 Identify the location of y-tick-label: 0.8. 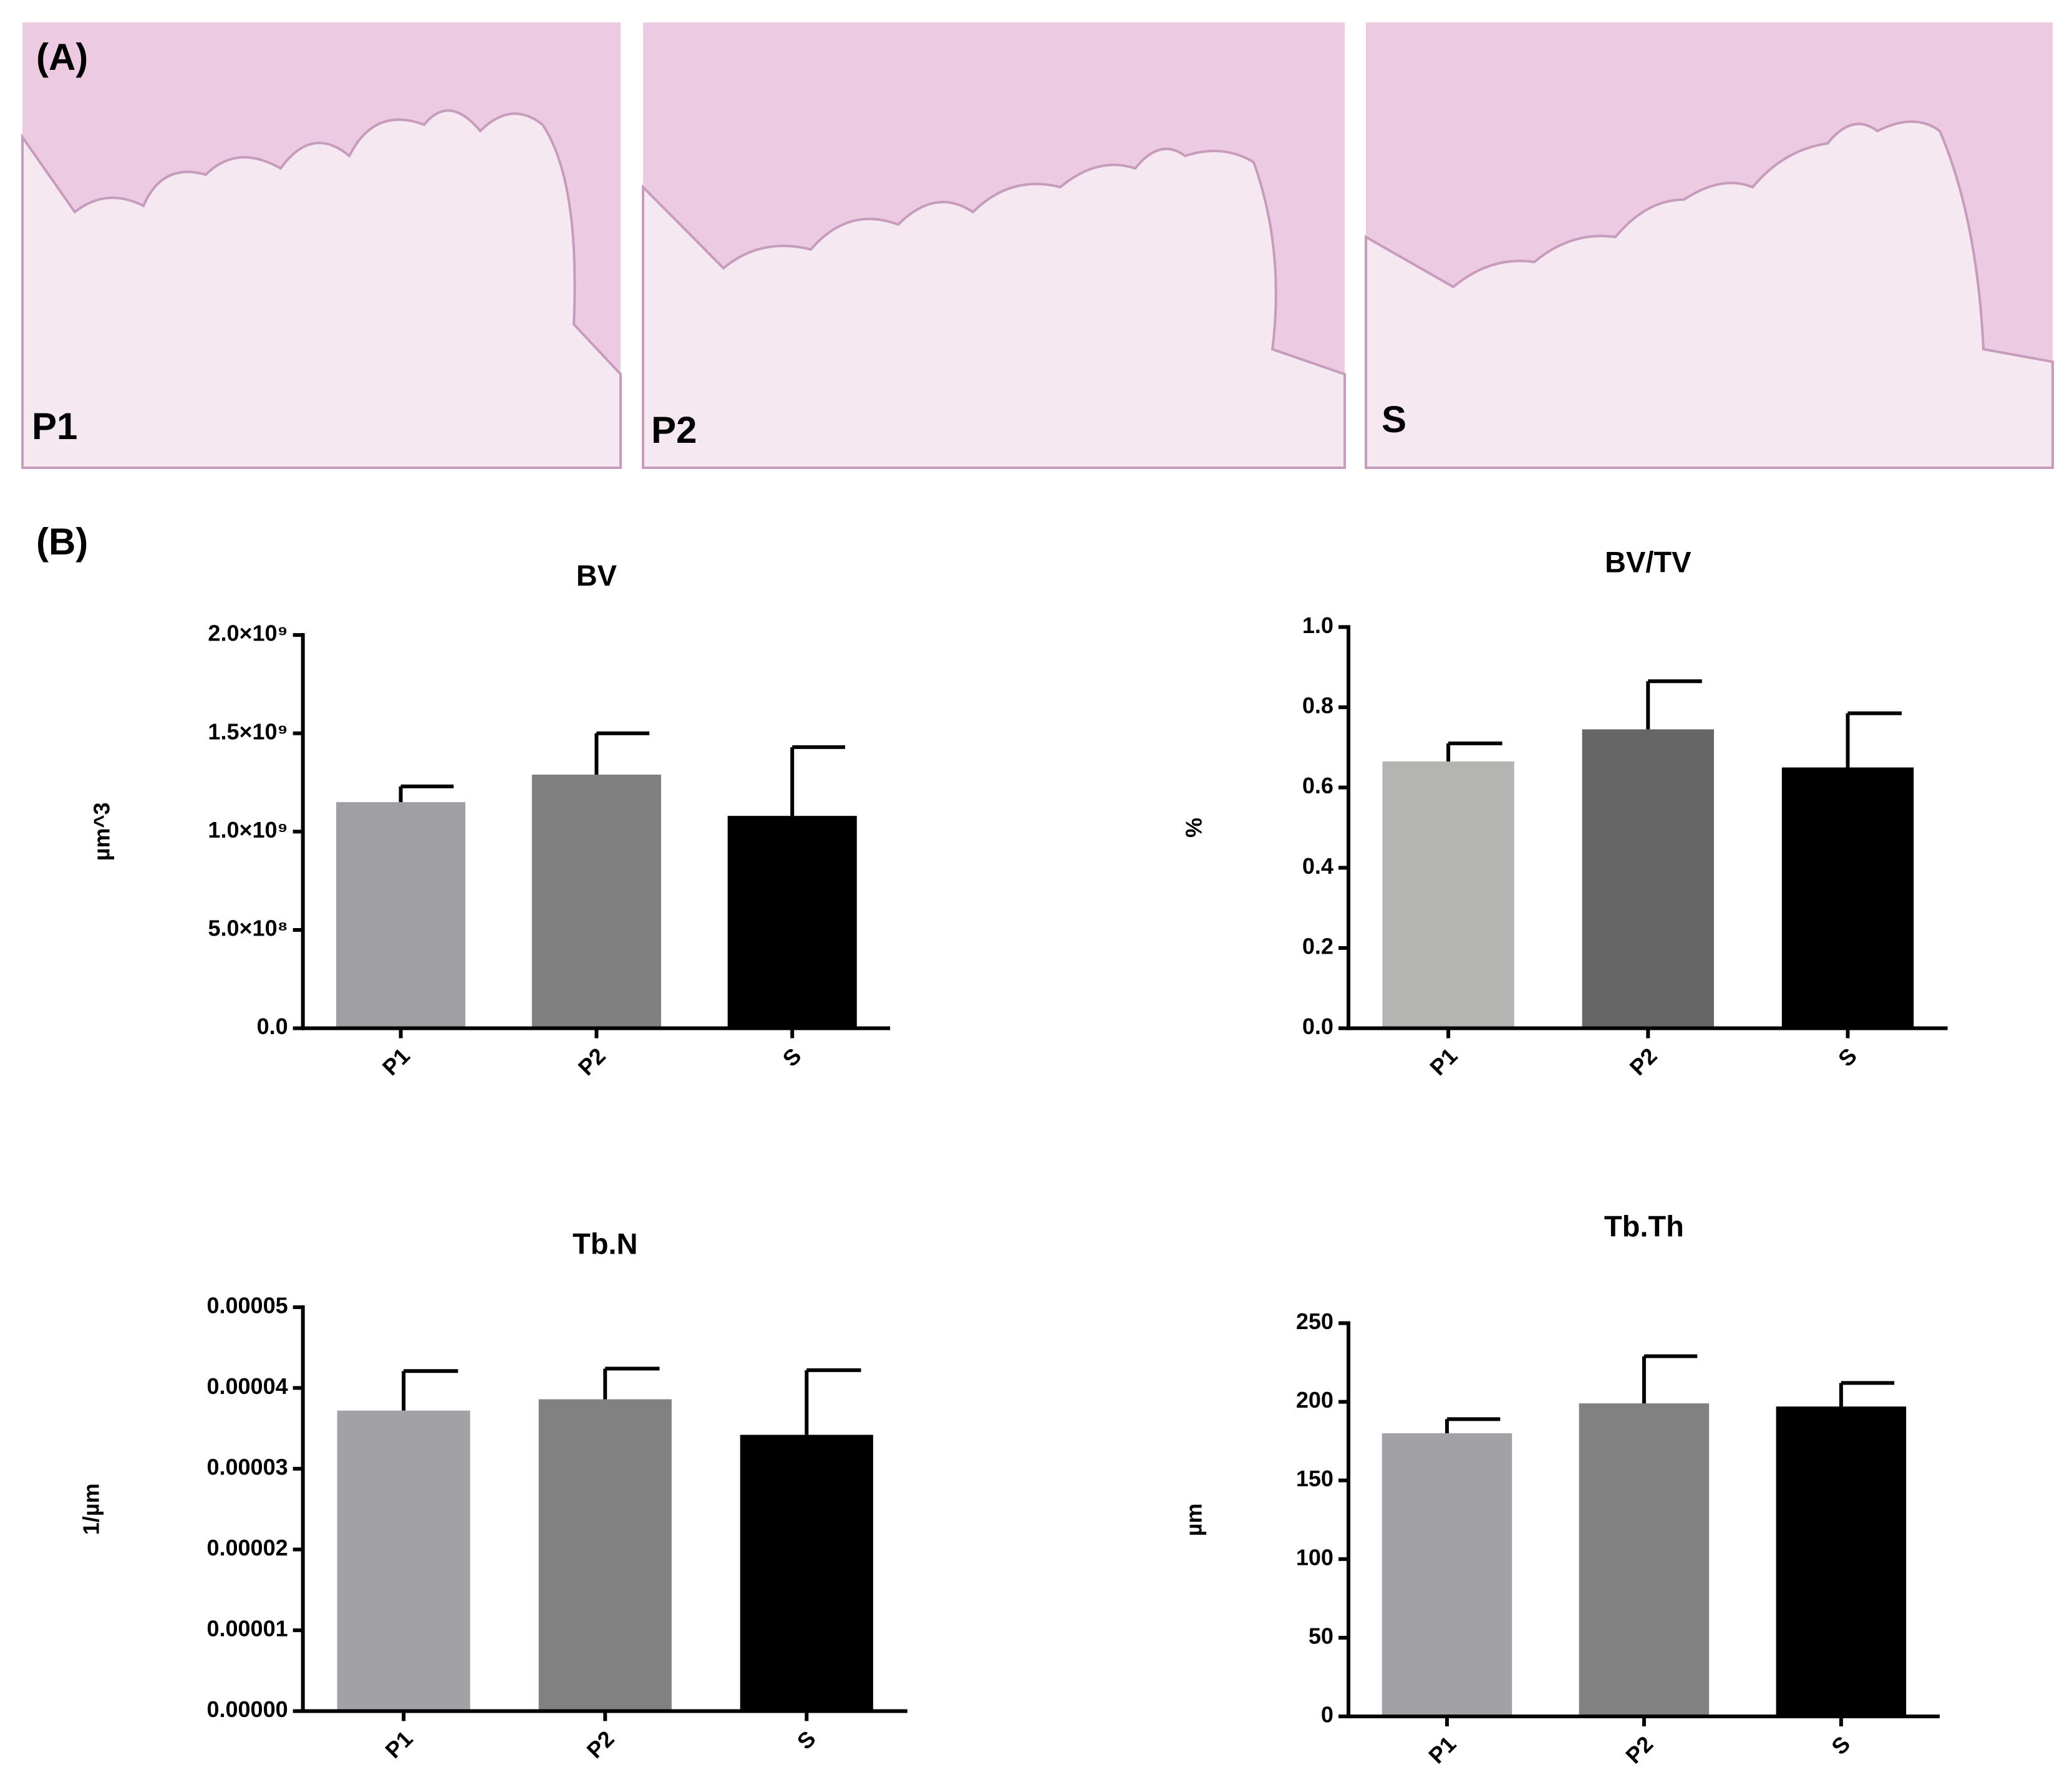
(1318, 705).